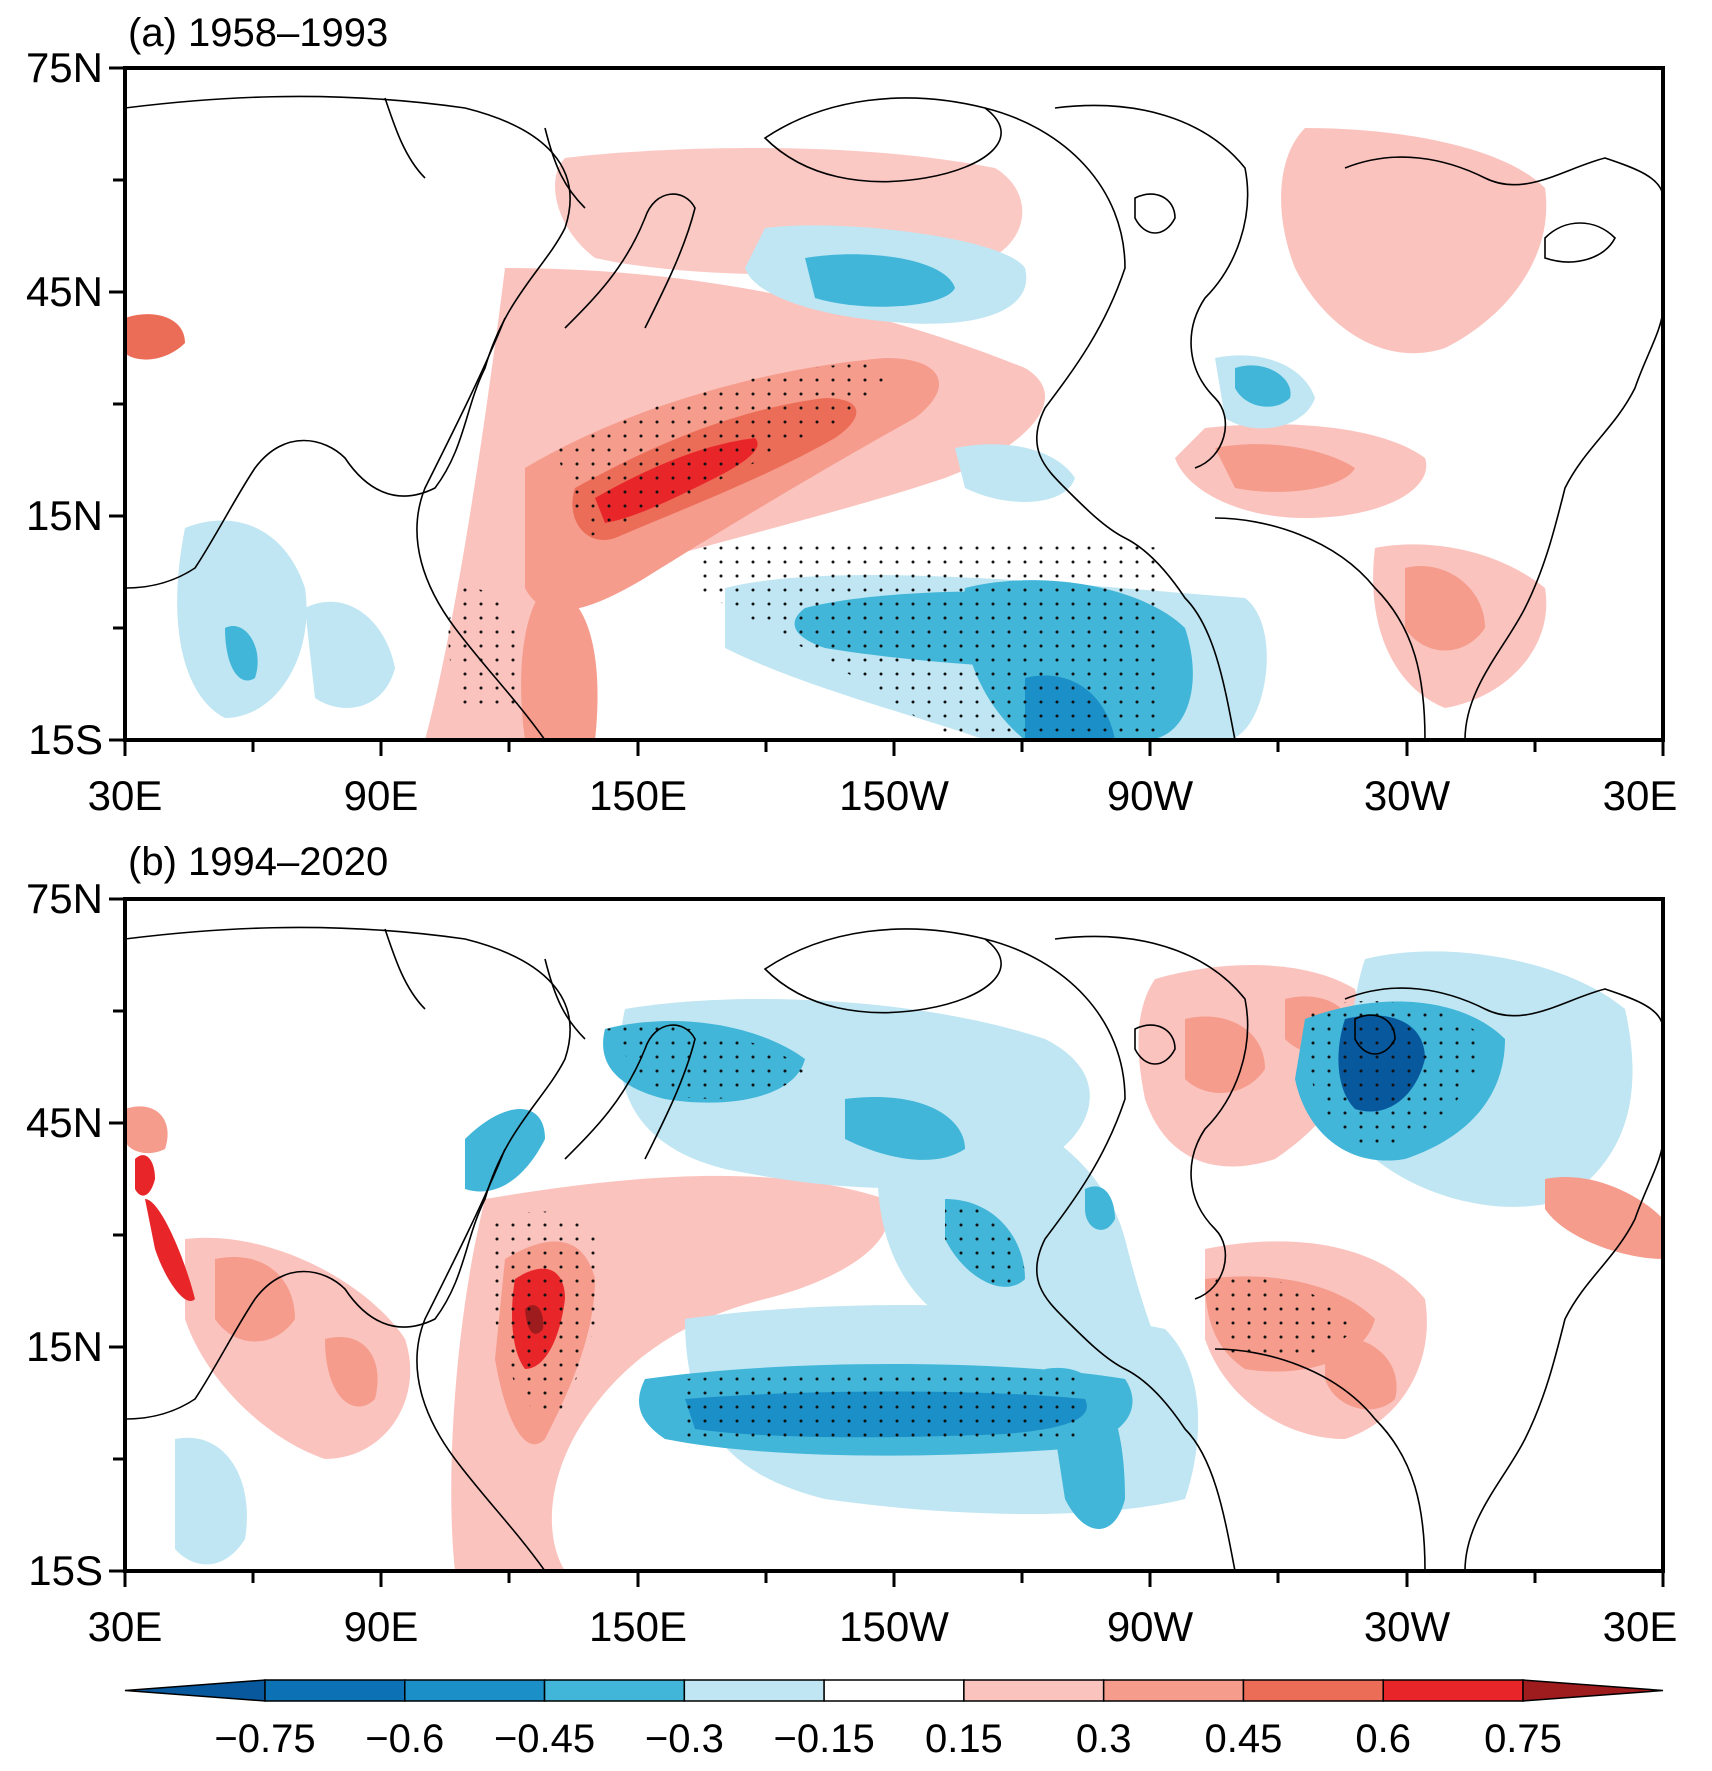 This screenshot has width=1712, height=1771. Describe the element at coordinates (64, 515) in the screenshot. I see `panel-a-lat-label: 15N` at that location.